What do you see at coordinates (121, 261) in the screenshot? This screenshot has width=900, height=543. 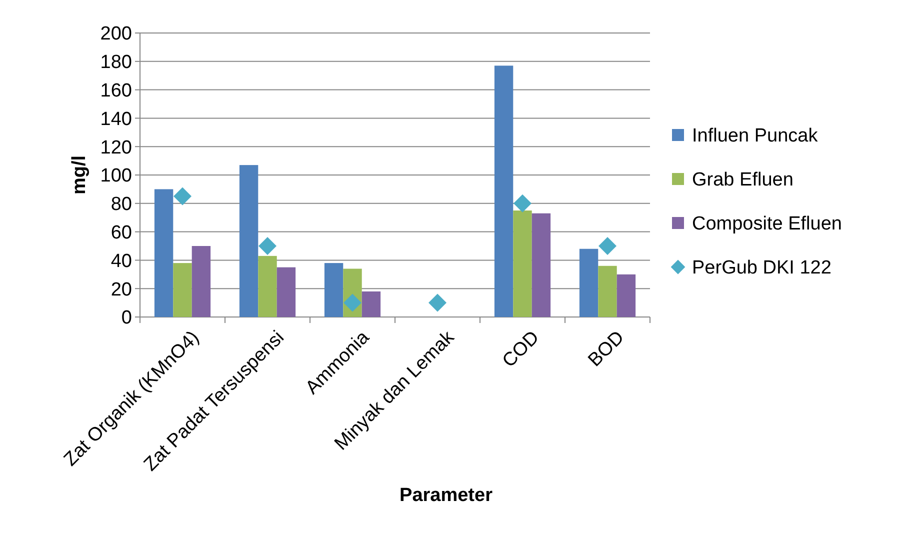 I see `y-tick-label: 40` at bounding box center [121, 261].